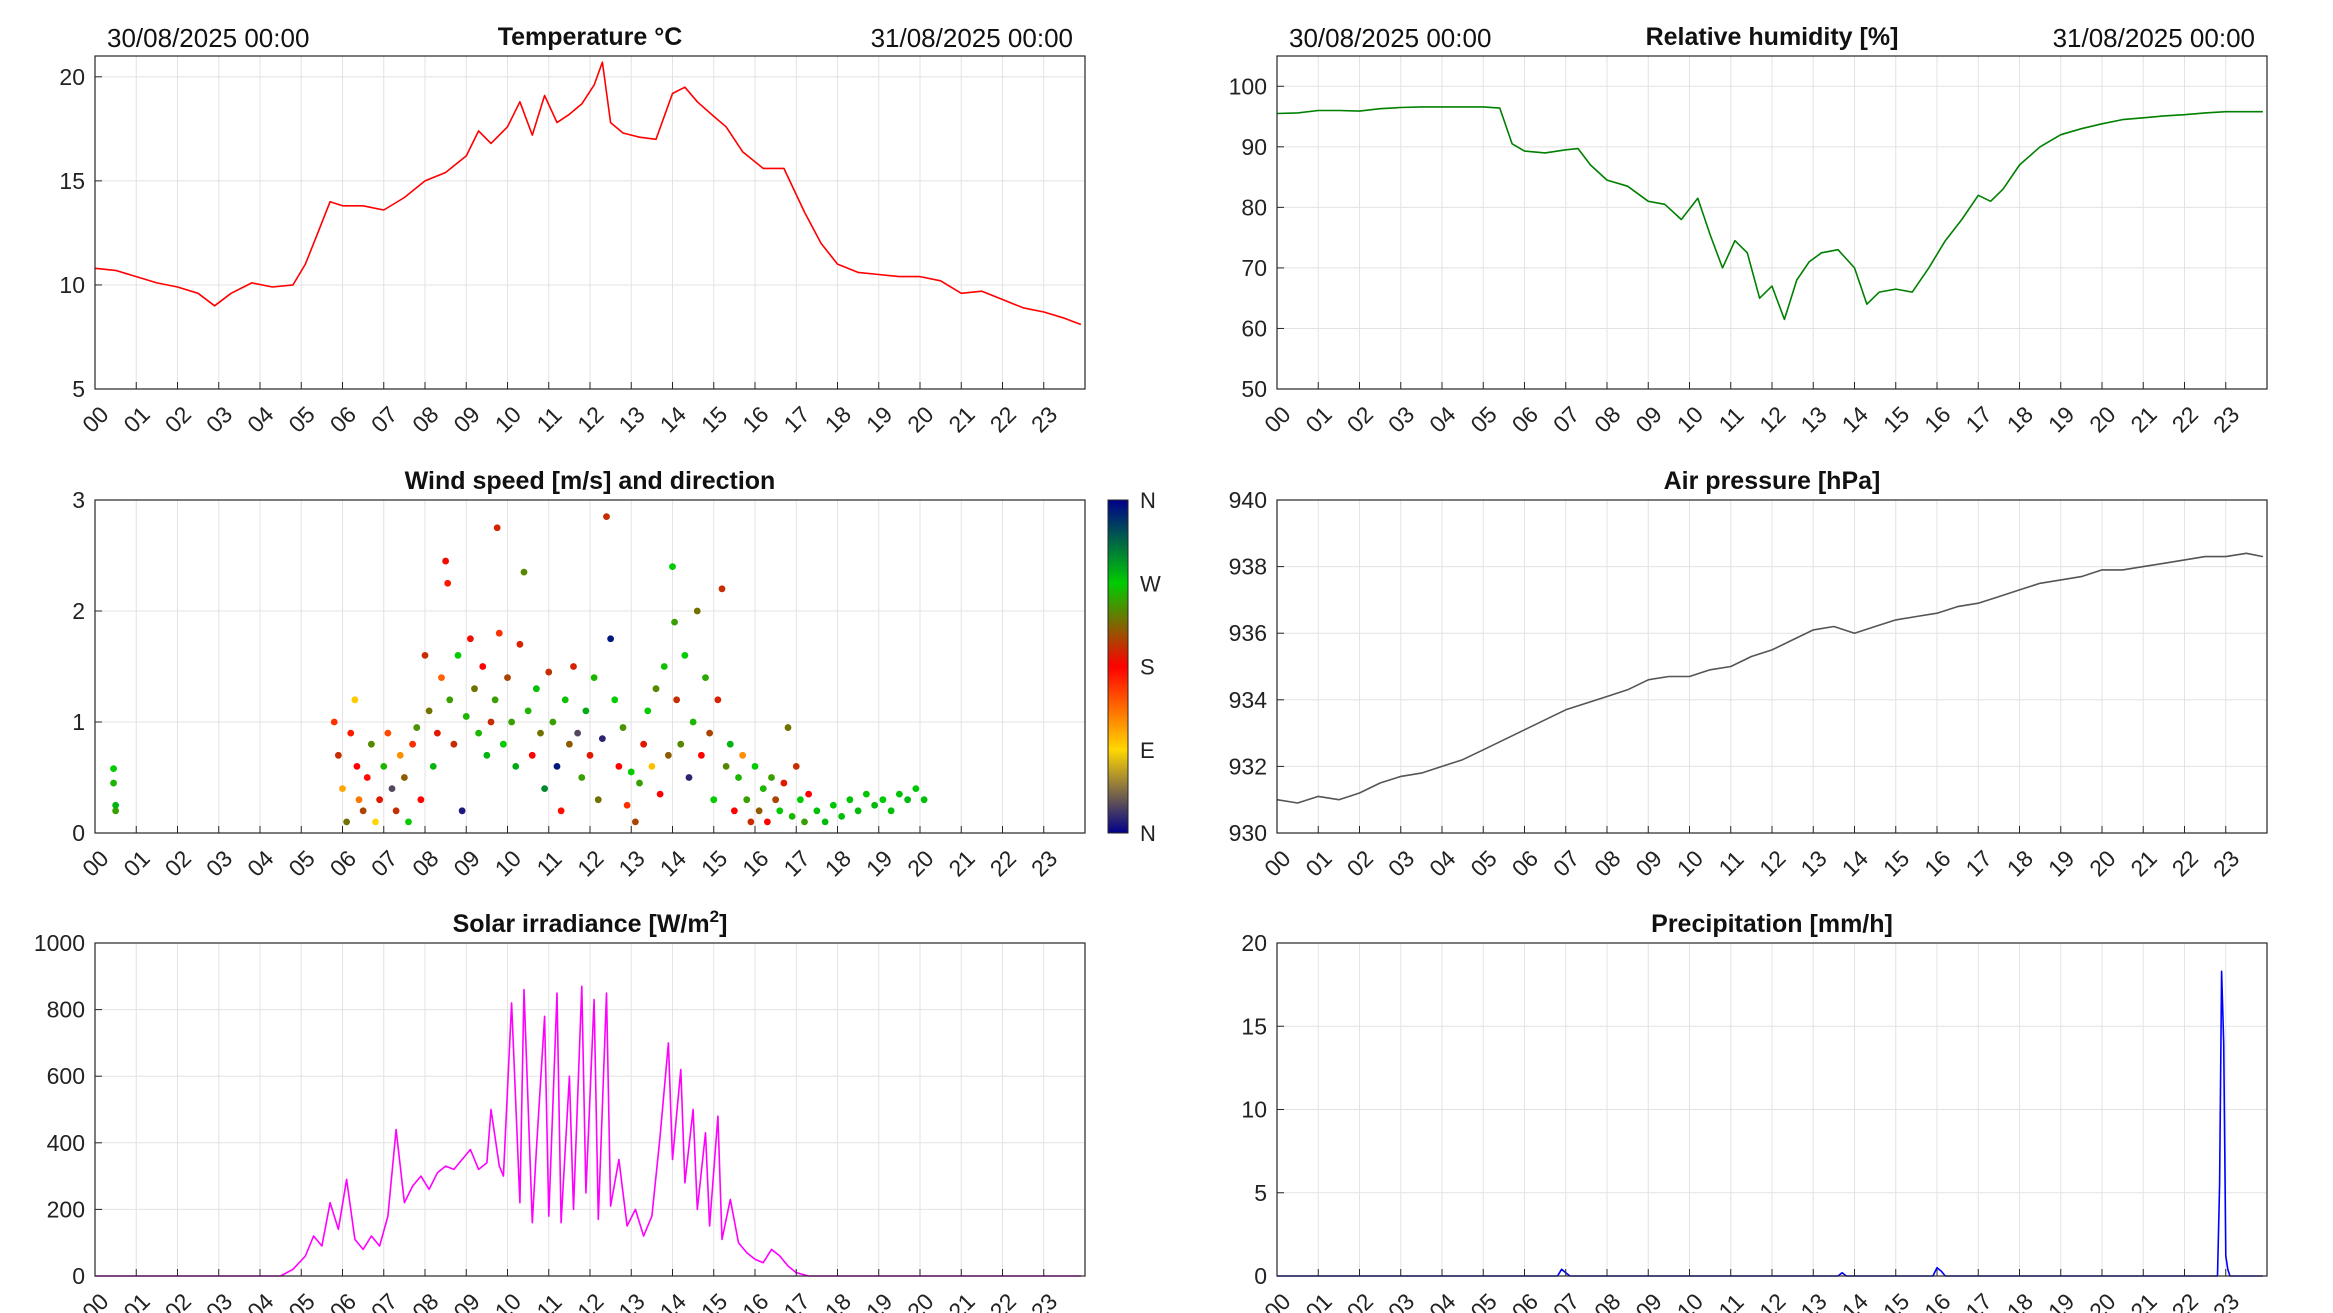  Describe the element at coordinates (95, 863) in the screenshot. I see `x-tick-label: 00` at that location.